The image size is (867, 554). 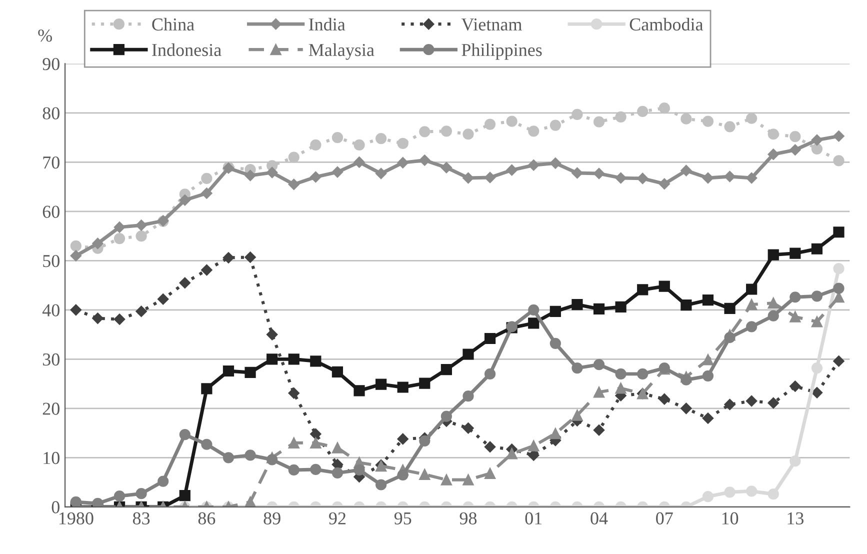 I want to click on x-tick-label: 13, so click(x=796, y=518).